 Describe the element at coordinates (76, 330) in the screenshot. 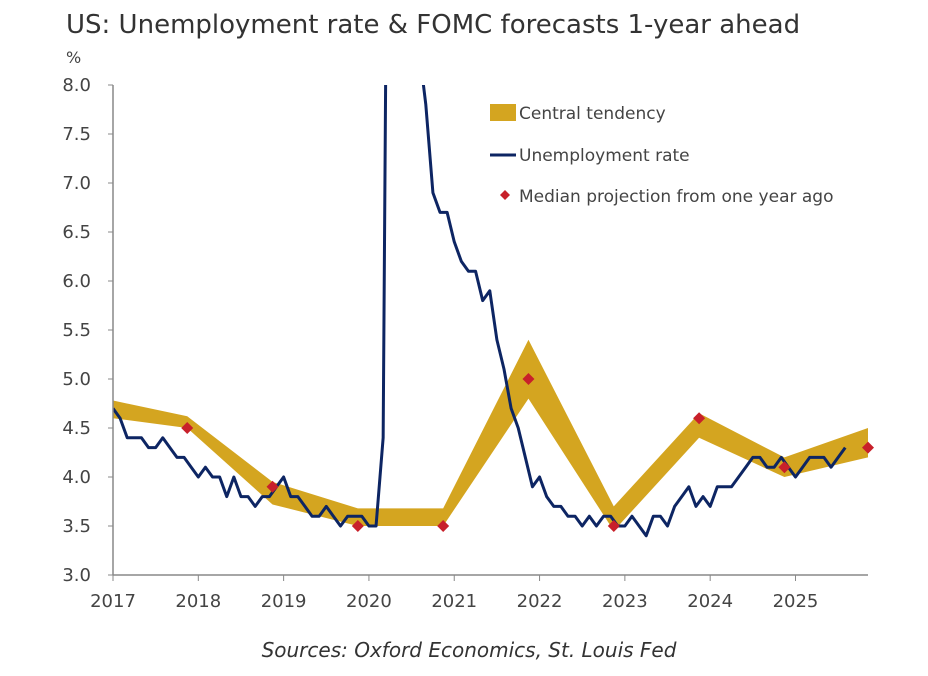

I see `y-tick-label: 5.5` at that location.